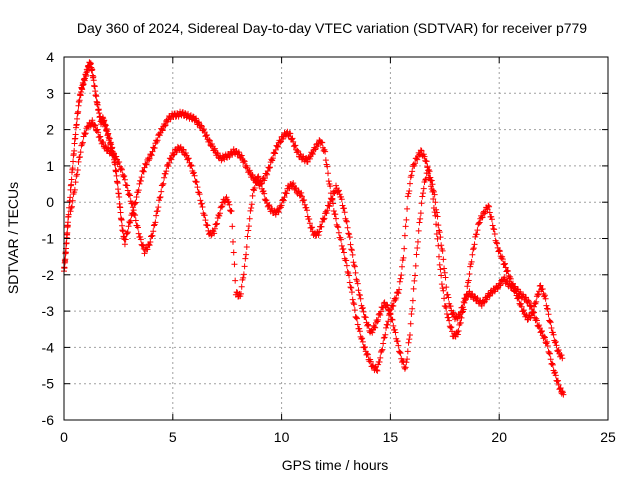  I want to click on x-tick-label: 5, so click(173, 437).